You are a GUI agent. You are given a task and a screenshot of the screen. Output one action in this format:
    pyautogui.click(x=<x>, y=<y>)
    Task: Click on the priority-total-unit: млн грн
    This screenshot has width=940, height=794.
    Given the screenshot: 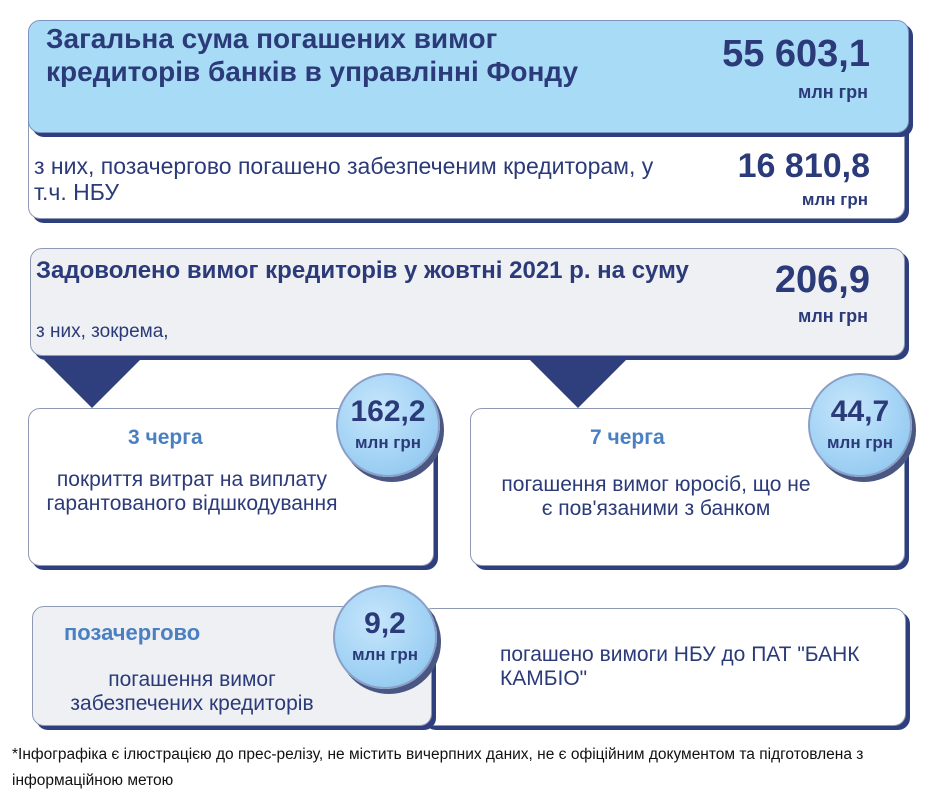 What is the action you would take?
    pyautogui.click(x=834, y=199)
    